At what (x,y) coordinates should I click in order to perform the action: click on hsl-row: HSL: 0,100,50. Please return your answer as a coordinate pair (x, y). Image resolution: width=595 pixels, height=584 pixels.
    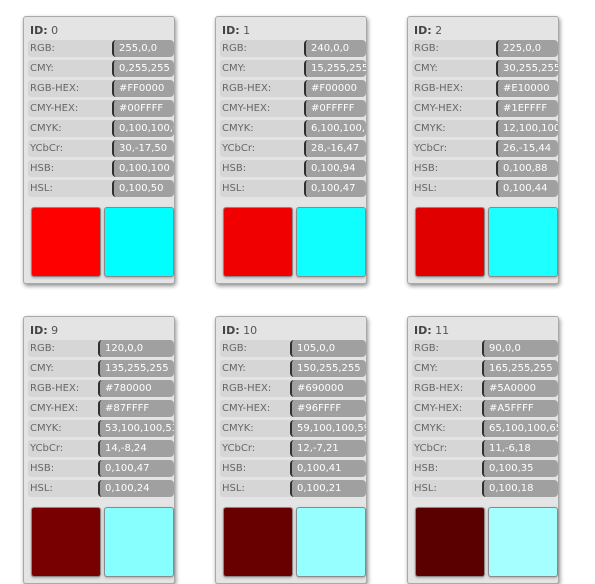
    Looking at the image, I should click on (103, 188).